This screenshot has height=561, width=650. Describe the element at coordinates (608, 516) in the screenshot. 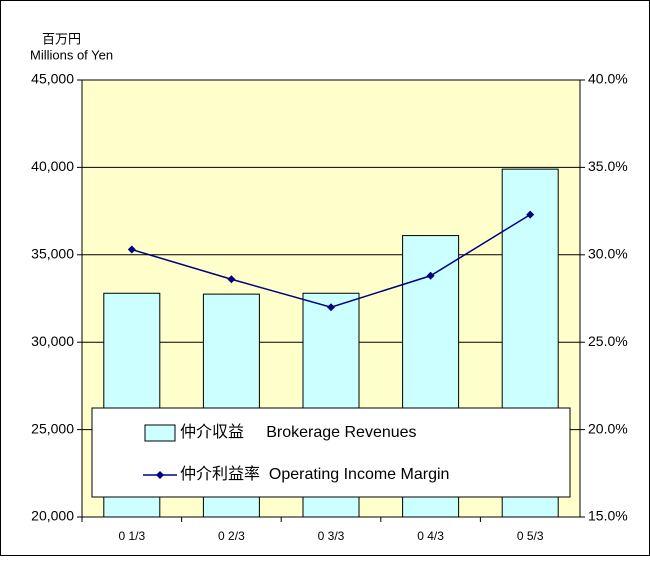

I see `y2-tick-label: 15.0%` at that location.